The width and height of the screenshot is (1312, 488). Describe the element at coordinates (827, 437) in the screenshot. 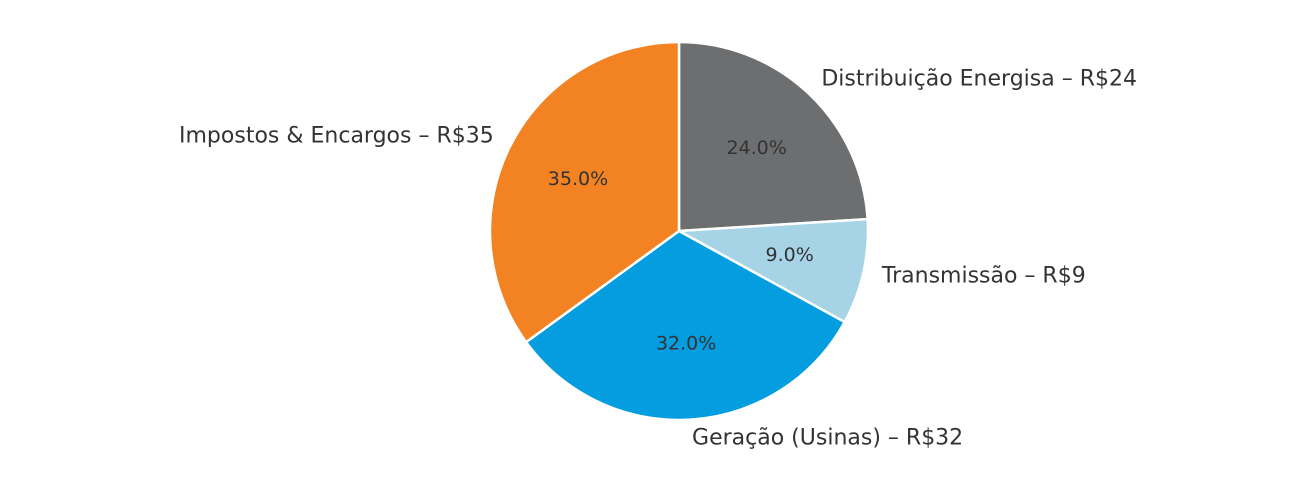

I see `slice-label: Geração (Usinas) – R$32` at that location.